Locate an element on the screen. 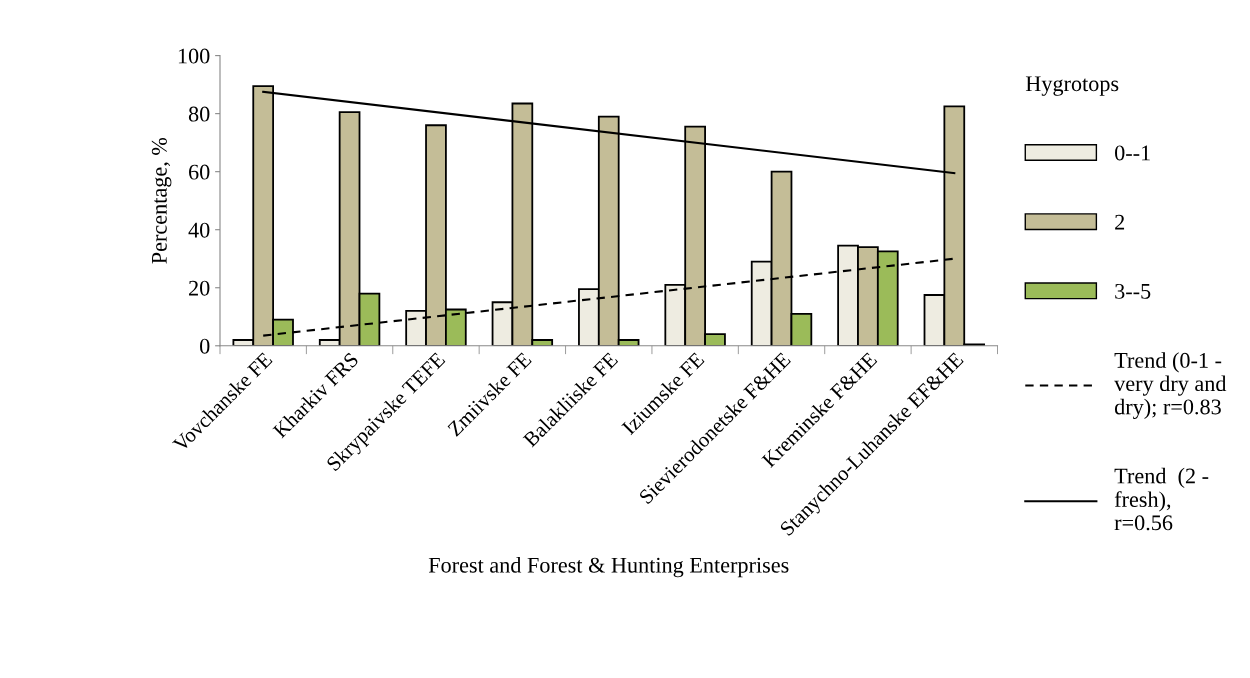  y-tick-label: 100 is located at coordinates (194, 56).